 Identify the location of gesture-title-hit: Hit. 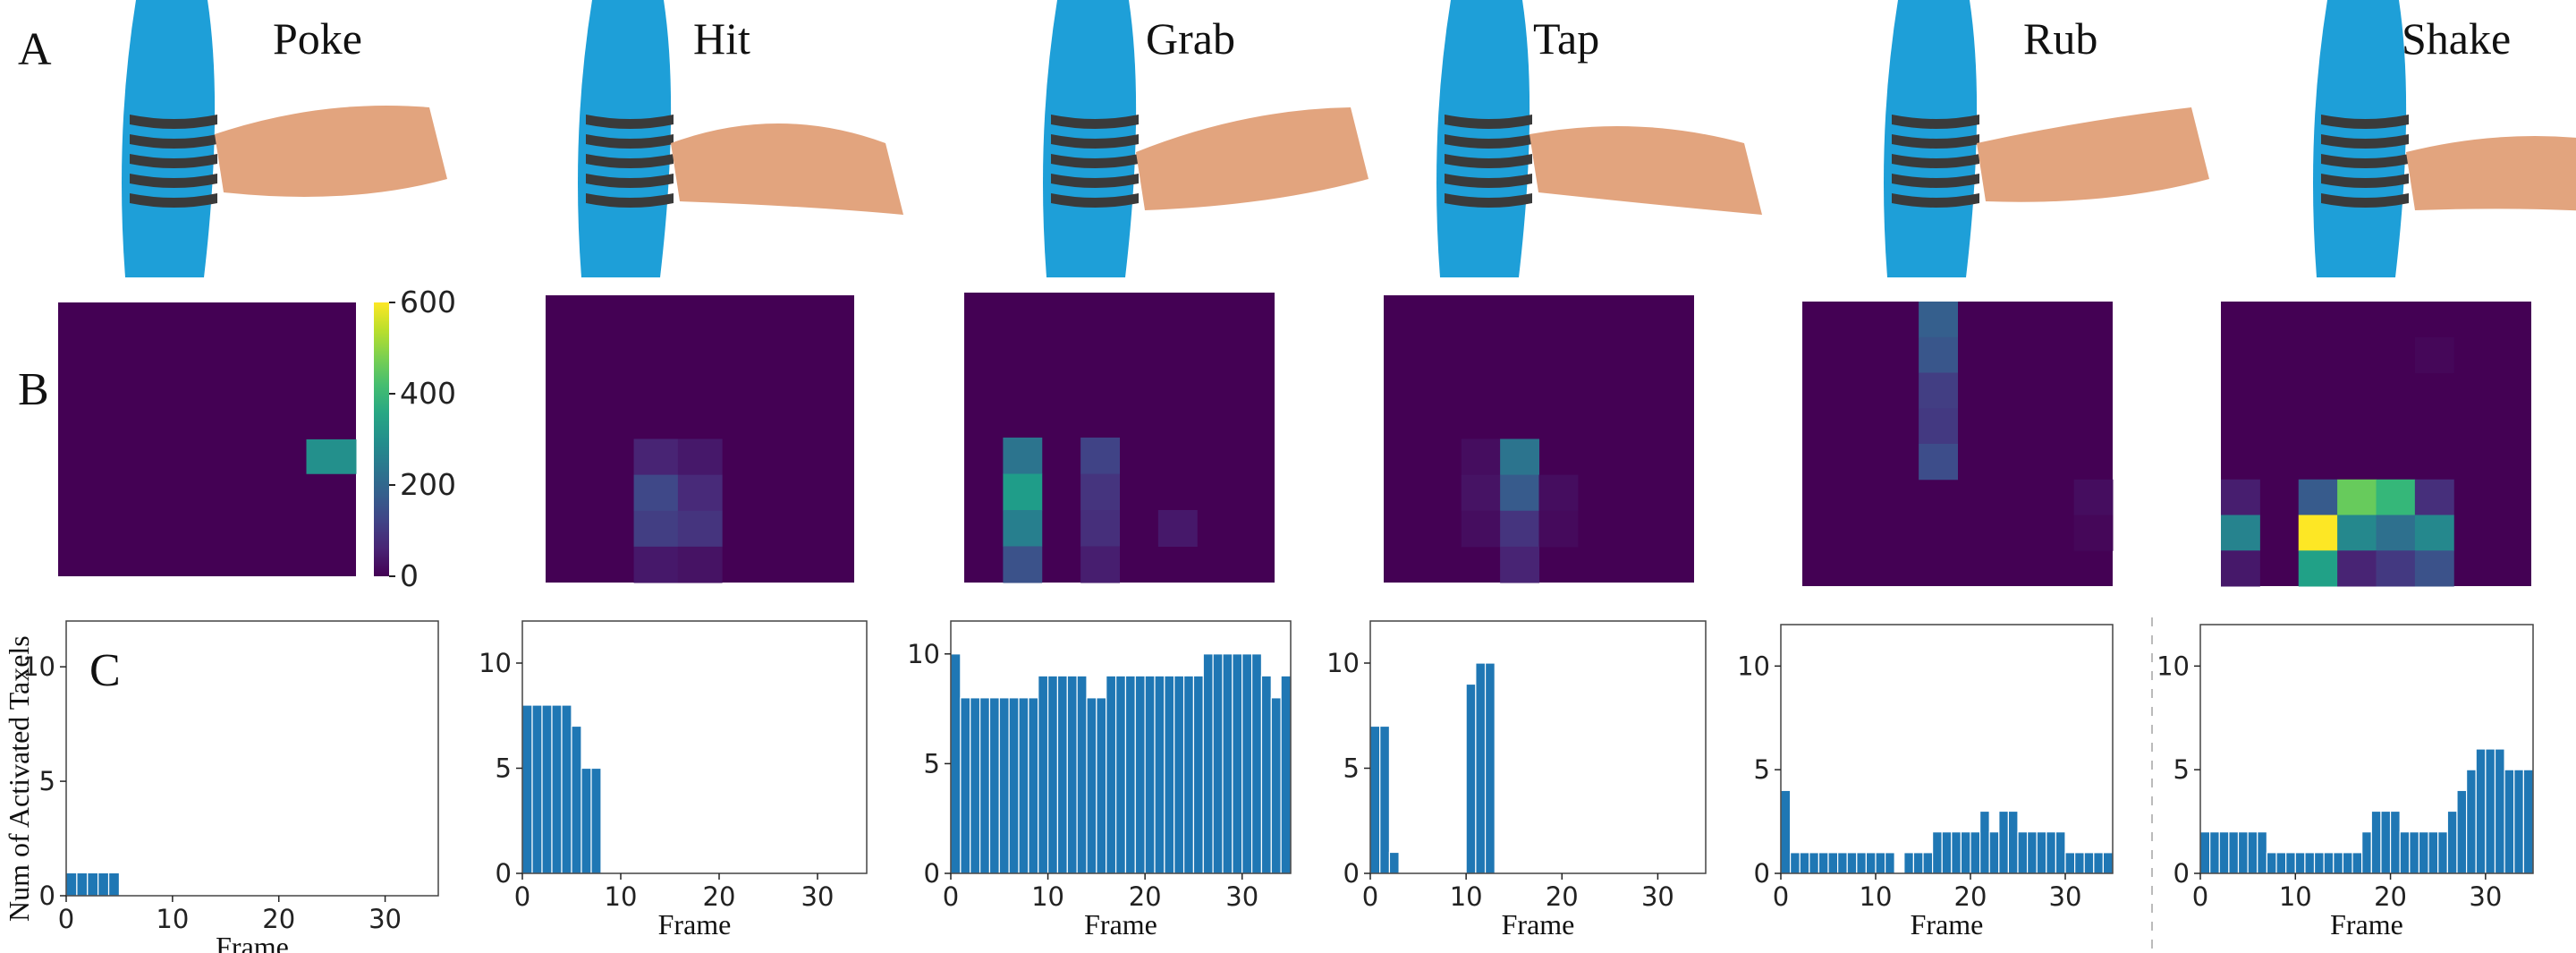
(721, 38).